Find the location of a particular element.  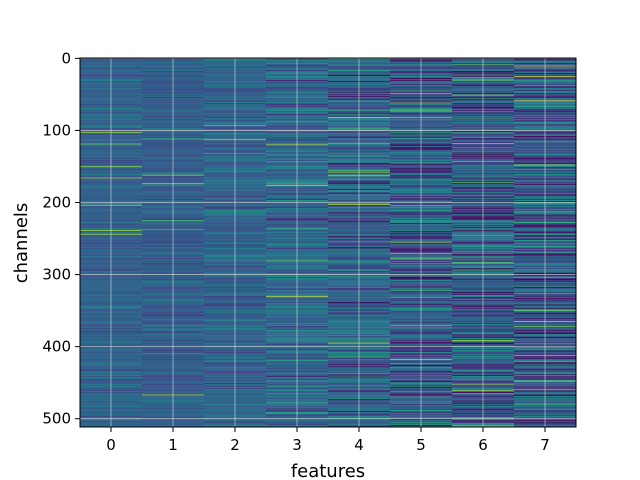

y-tick-label: 100 is located at coordinates (56, 130).